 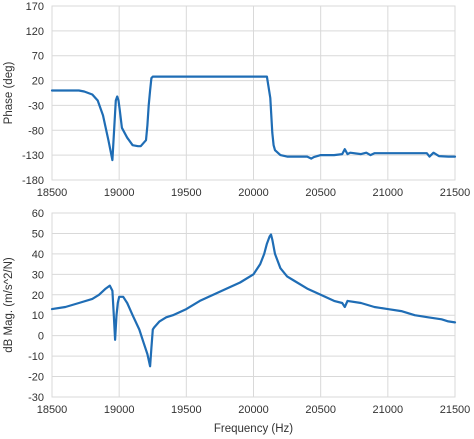 What do you see at coordinates (36, 131) in the screenshot?
I see `y-tick-label: -80` at bounding box center [36, 131].